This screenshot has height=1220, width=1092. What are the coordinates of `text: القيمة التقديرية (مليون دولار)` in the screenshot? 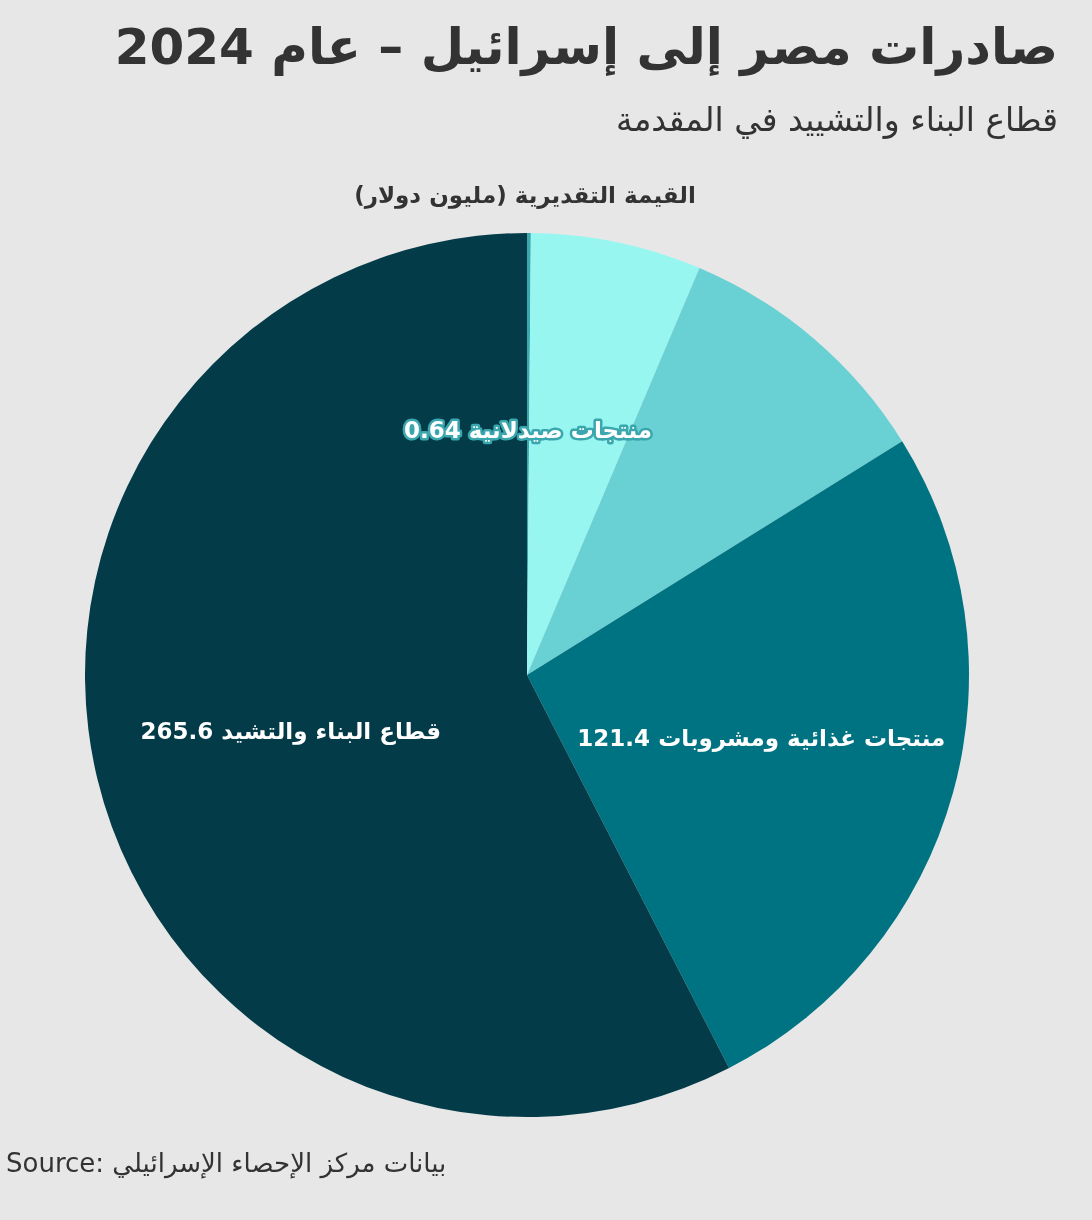 It's located at (525, 195).